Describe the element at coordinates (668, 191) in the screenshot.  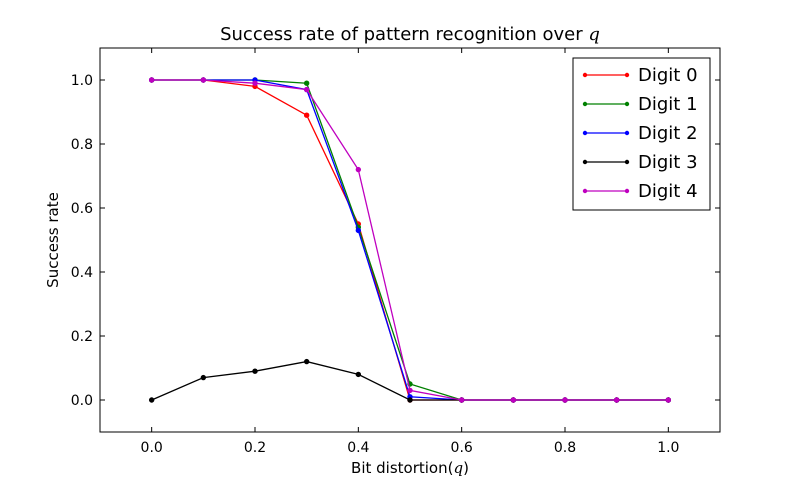
I see `legend-label: Digit 4` at that location.